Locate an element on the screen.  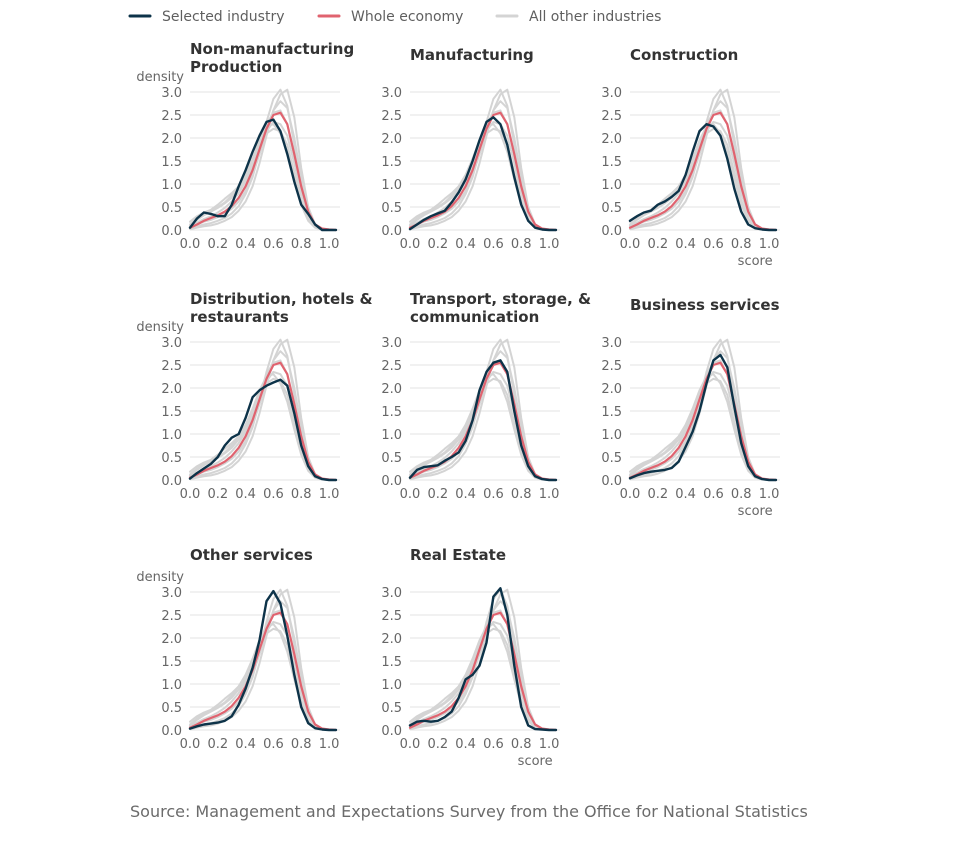
panel-title: Distribution, hotels & is located at coordinates (281, 299).